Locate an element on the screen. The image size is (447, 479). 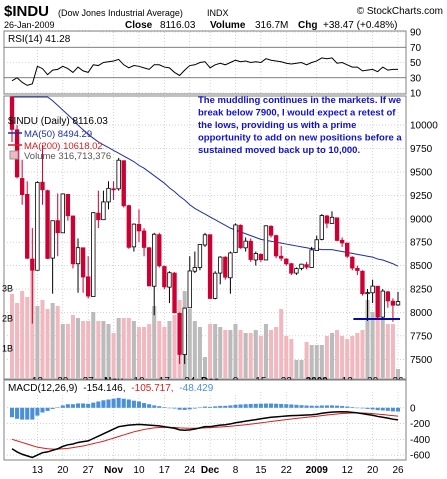
volume-value: 316.7M is located at coordinates (271, 25).